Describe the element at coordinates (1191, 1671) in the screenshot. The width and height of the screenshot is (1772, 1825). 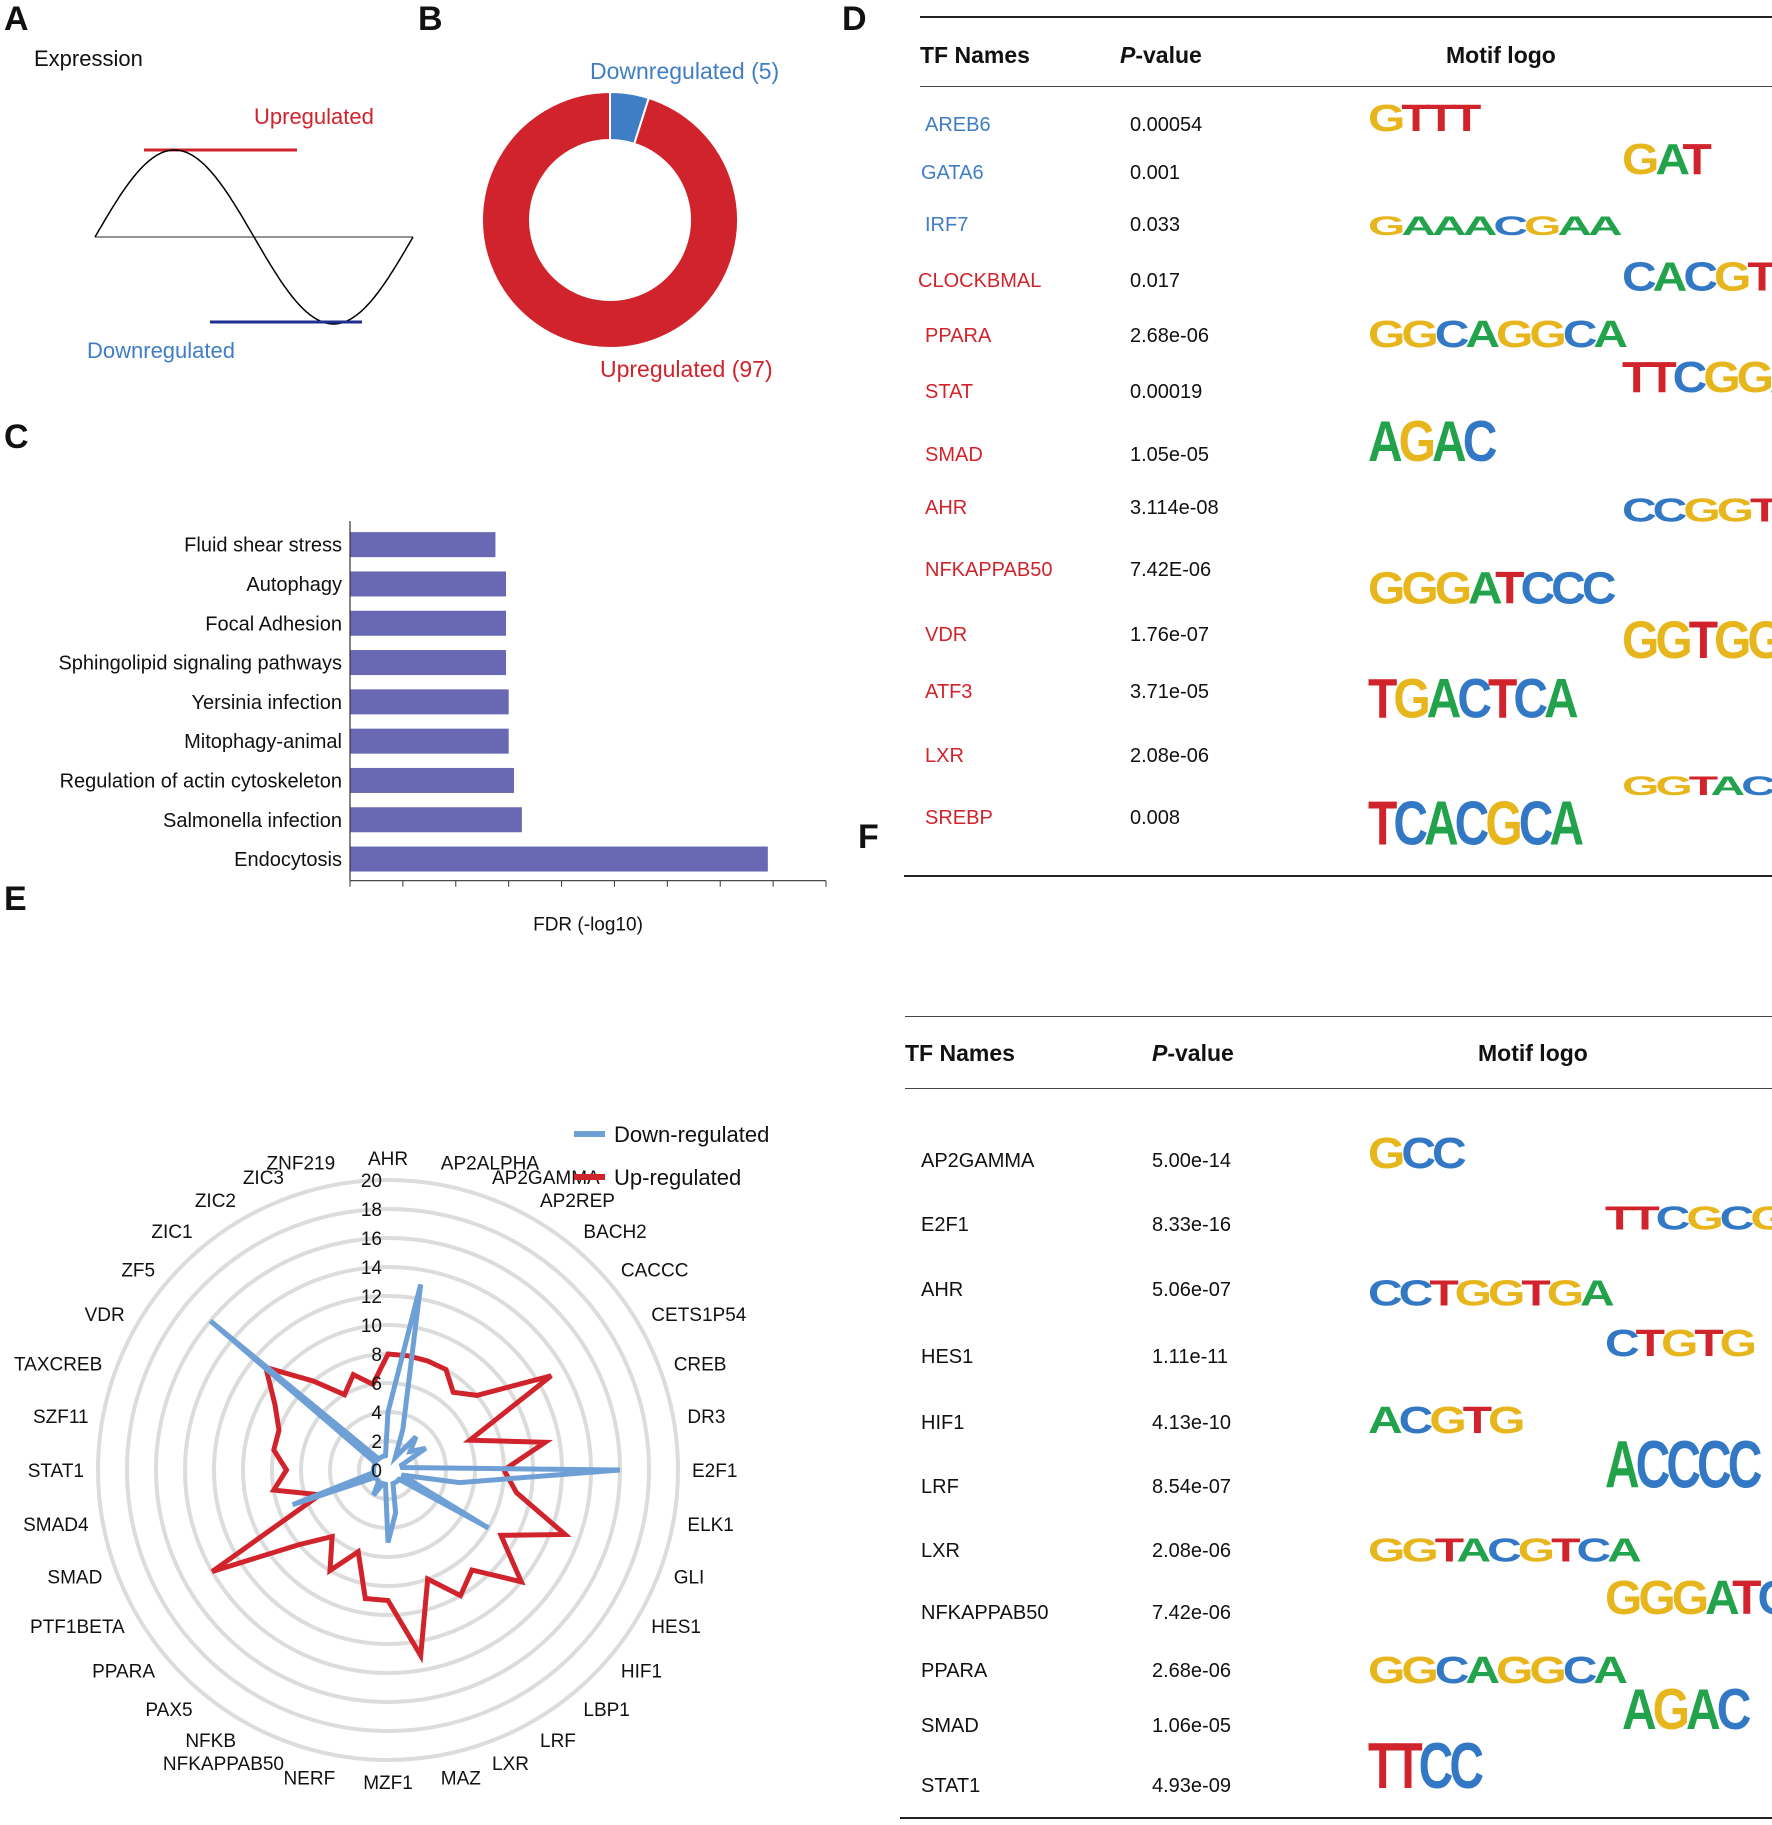
I see `table-f-pvalue: 2.68e-06` at that location.